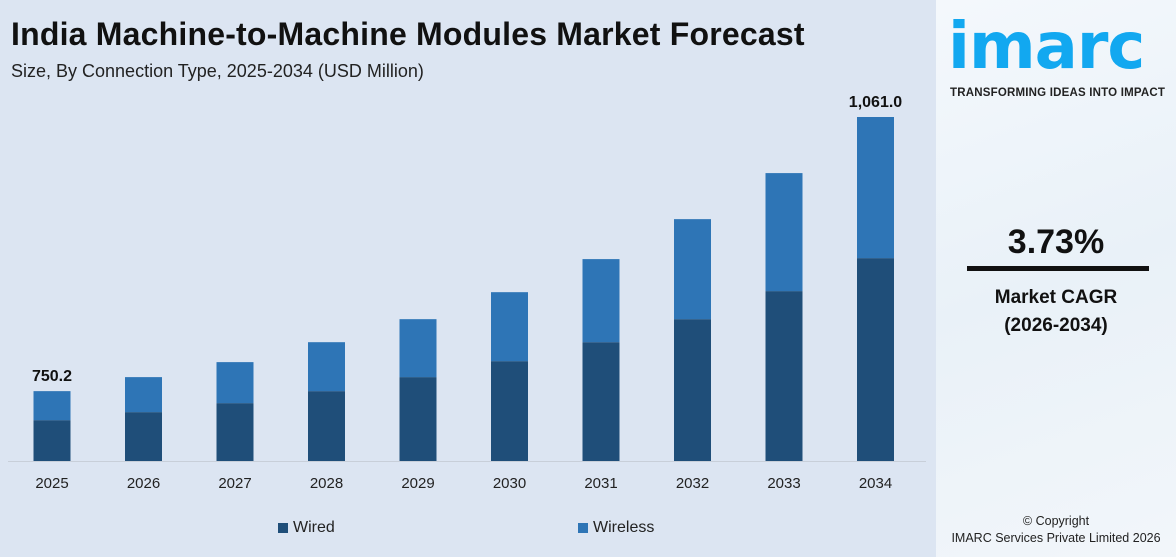  Describe the element at coordinates (1056, 325) in the screenshot. I see `cagr-period: (2026-2034)` at that location.